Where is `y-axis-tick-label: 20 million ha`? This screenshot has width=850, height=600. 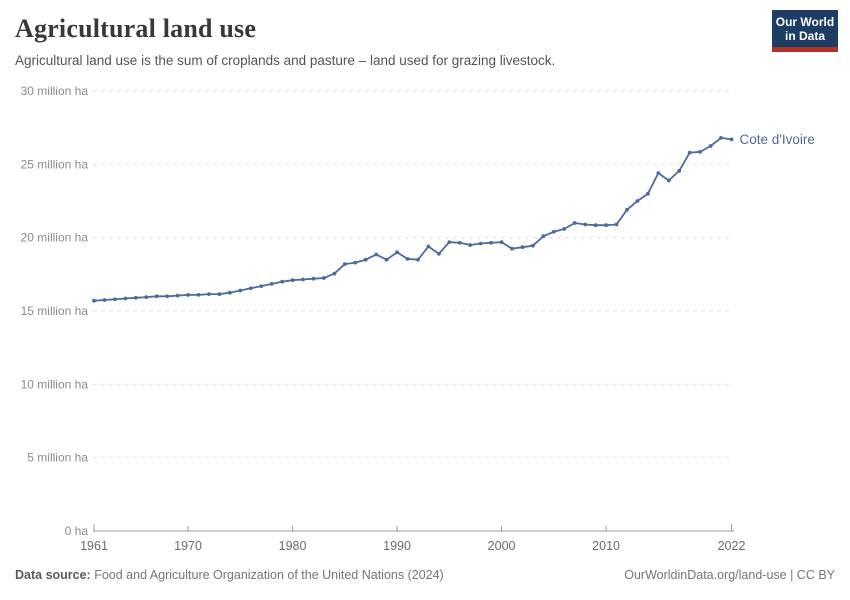
y-axis-tick-label: 20 million ha is located at coordinates (55, 238).